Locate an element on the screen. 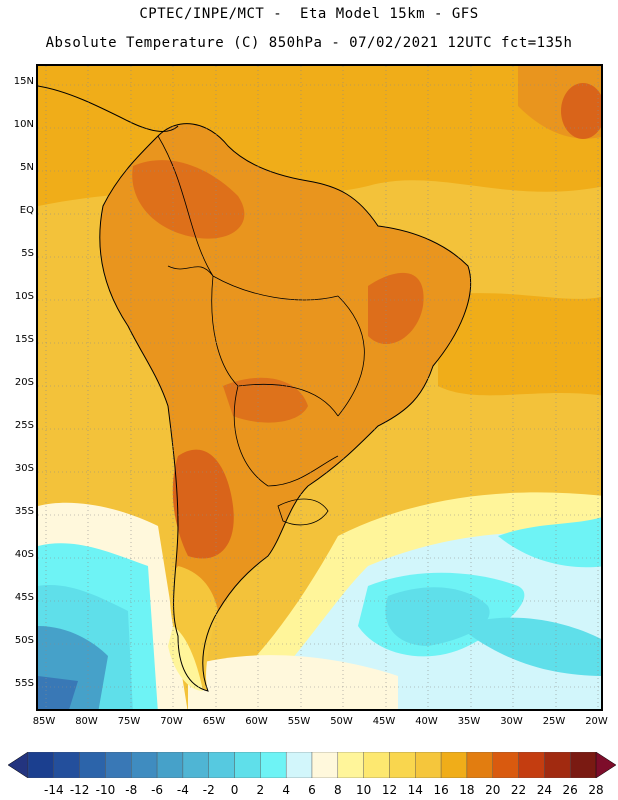  colorbar-tick-label: 26 is located at coordinates (570, 790).